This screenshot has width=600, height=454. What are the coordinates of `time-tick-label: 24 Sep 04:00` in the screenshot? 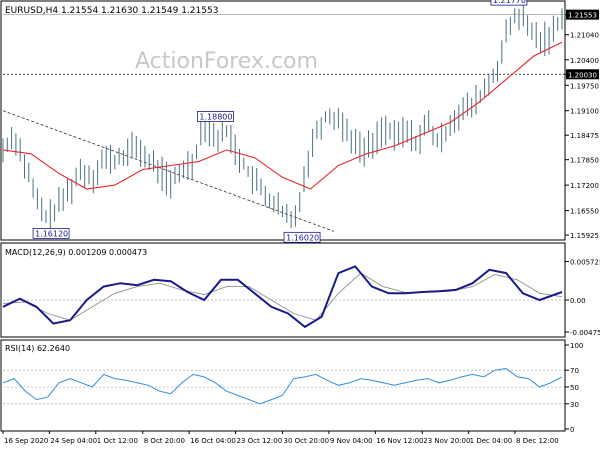 It's located at (73, 441).